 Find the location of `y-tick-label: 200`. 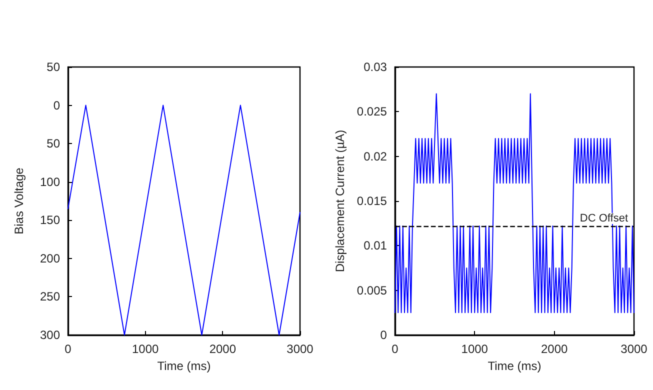

y-tick-label: 200 is located at coordinates (50, 258).